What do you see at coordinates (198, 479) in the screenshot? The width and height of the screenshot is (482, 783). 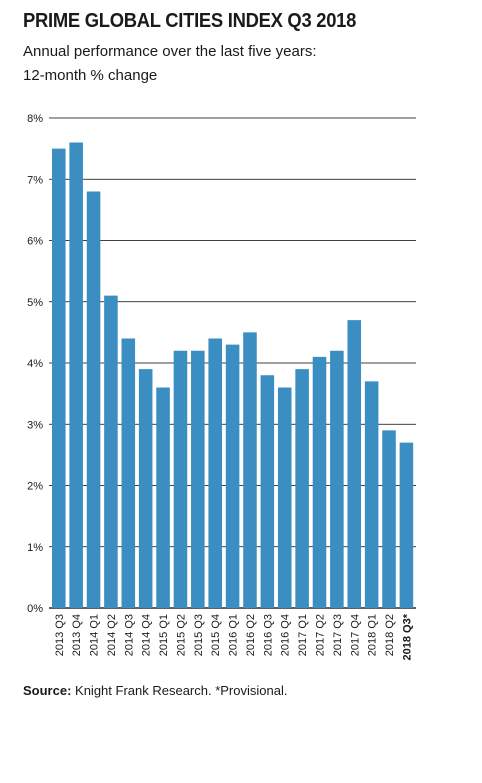 I see `bar-2015-q3` at bounding box center [198, 479].